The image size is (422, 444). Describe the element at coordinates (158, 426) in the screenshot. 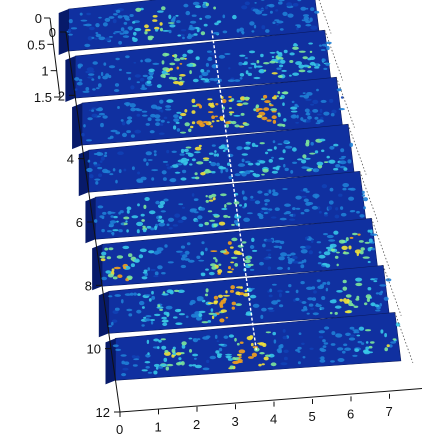

I see `x-tick-label: 1` at that location.